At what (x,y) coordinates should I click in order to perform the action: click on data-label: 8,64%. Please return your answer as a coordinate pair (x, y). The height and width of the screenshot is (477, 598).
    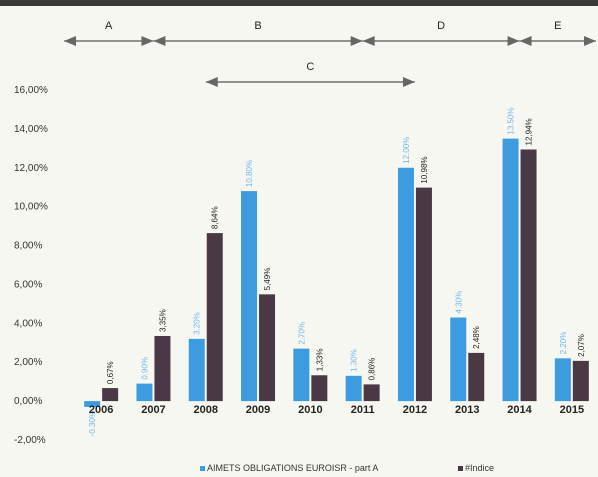
    Looking at the image, I should click on (215, 217).